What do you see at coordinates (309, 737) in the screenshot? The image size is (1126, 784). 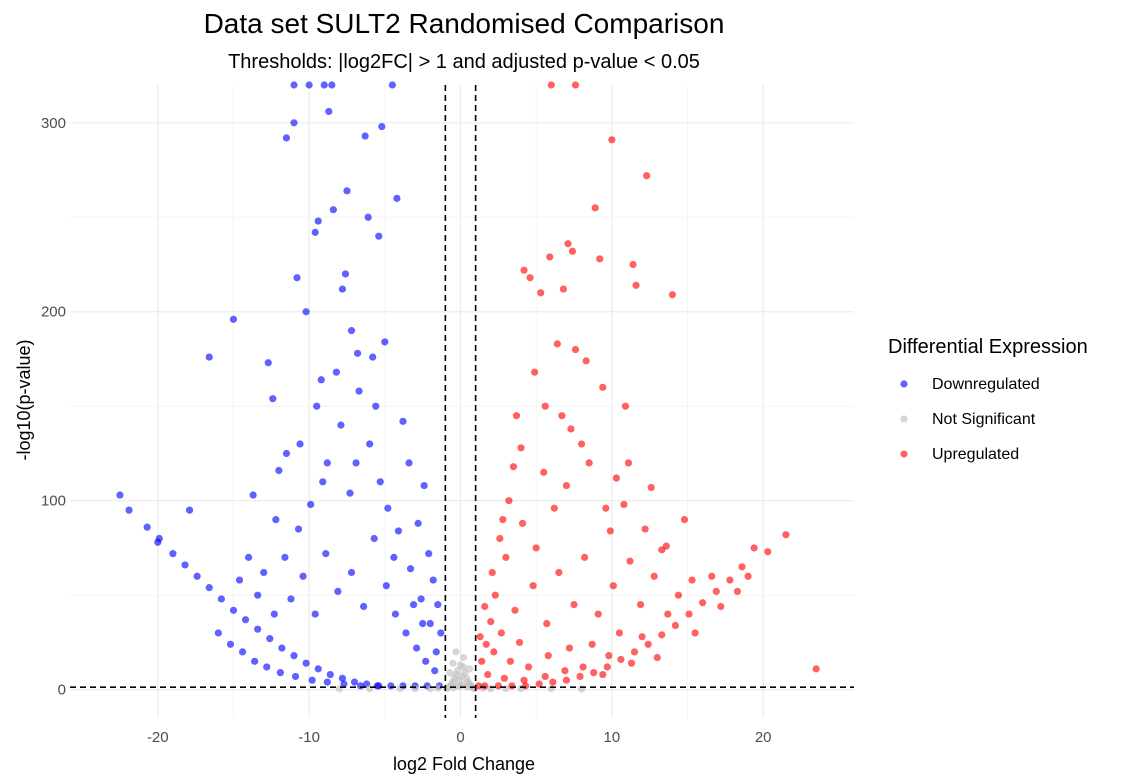 I see `x-tick-label: -10` at bounding box center [309, 737].